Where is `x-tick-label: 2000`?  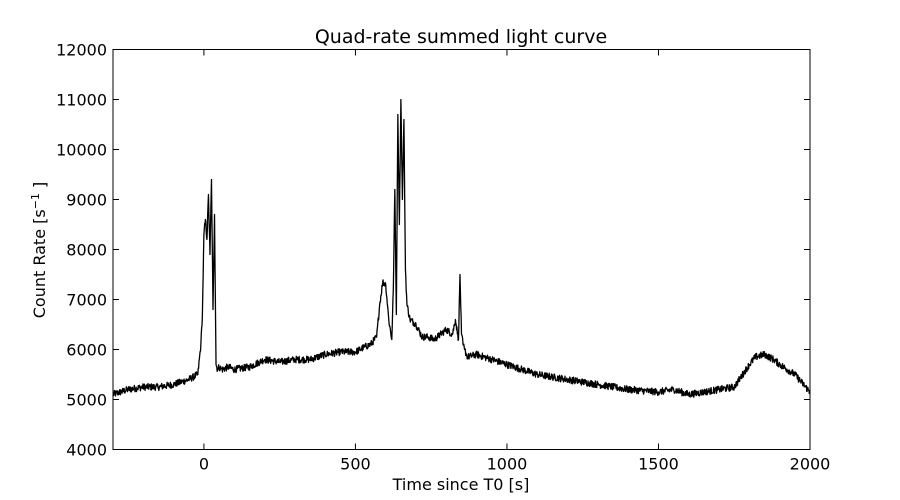
x-tick-label: 2000 is located at coordinates (810, 464).